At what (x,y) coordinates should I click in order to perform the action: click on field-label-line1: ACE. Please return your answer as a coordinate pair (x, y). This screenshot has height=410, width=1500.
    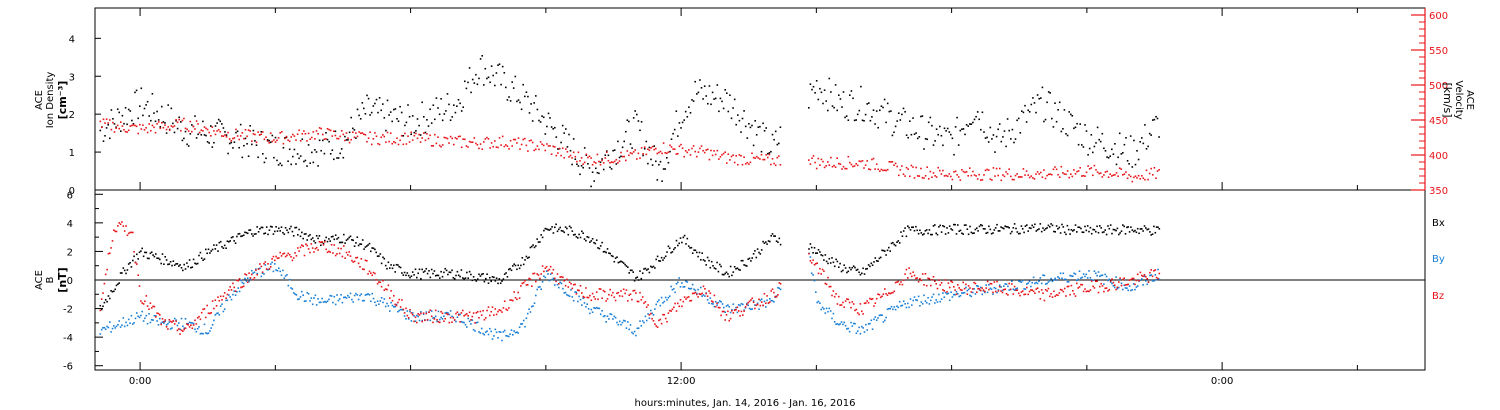
    Looking at the image, I should click on (39, 280).